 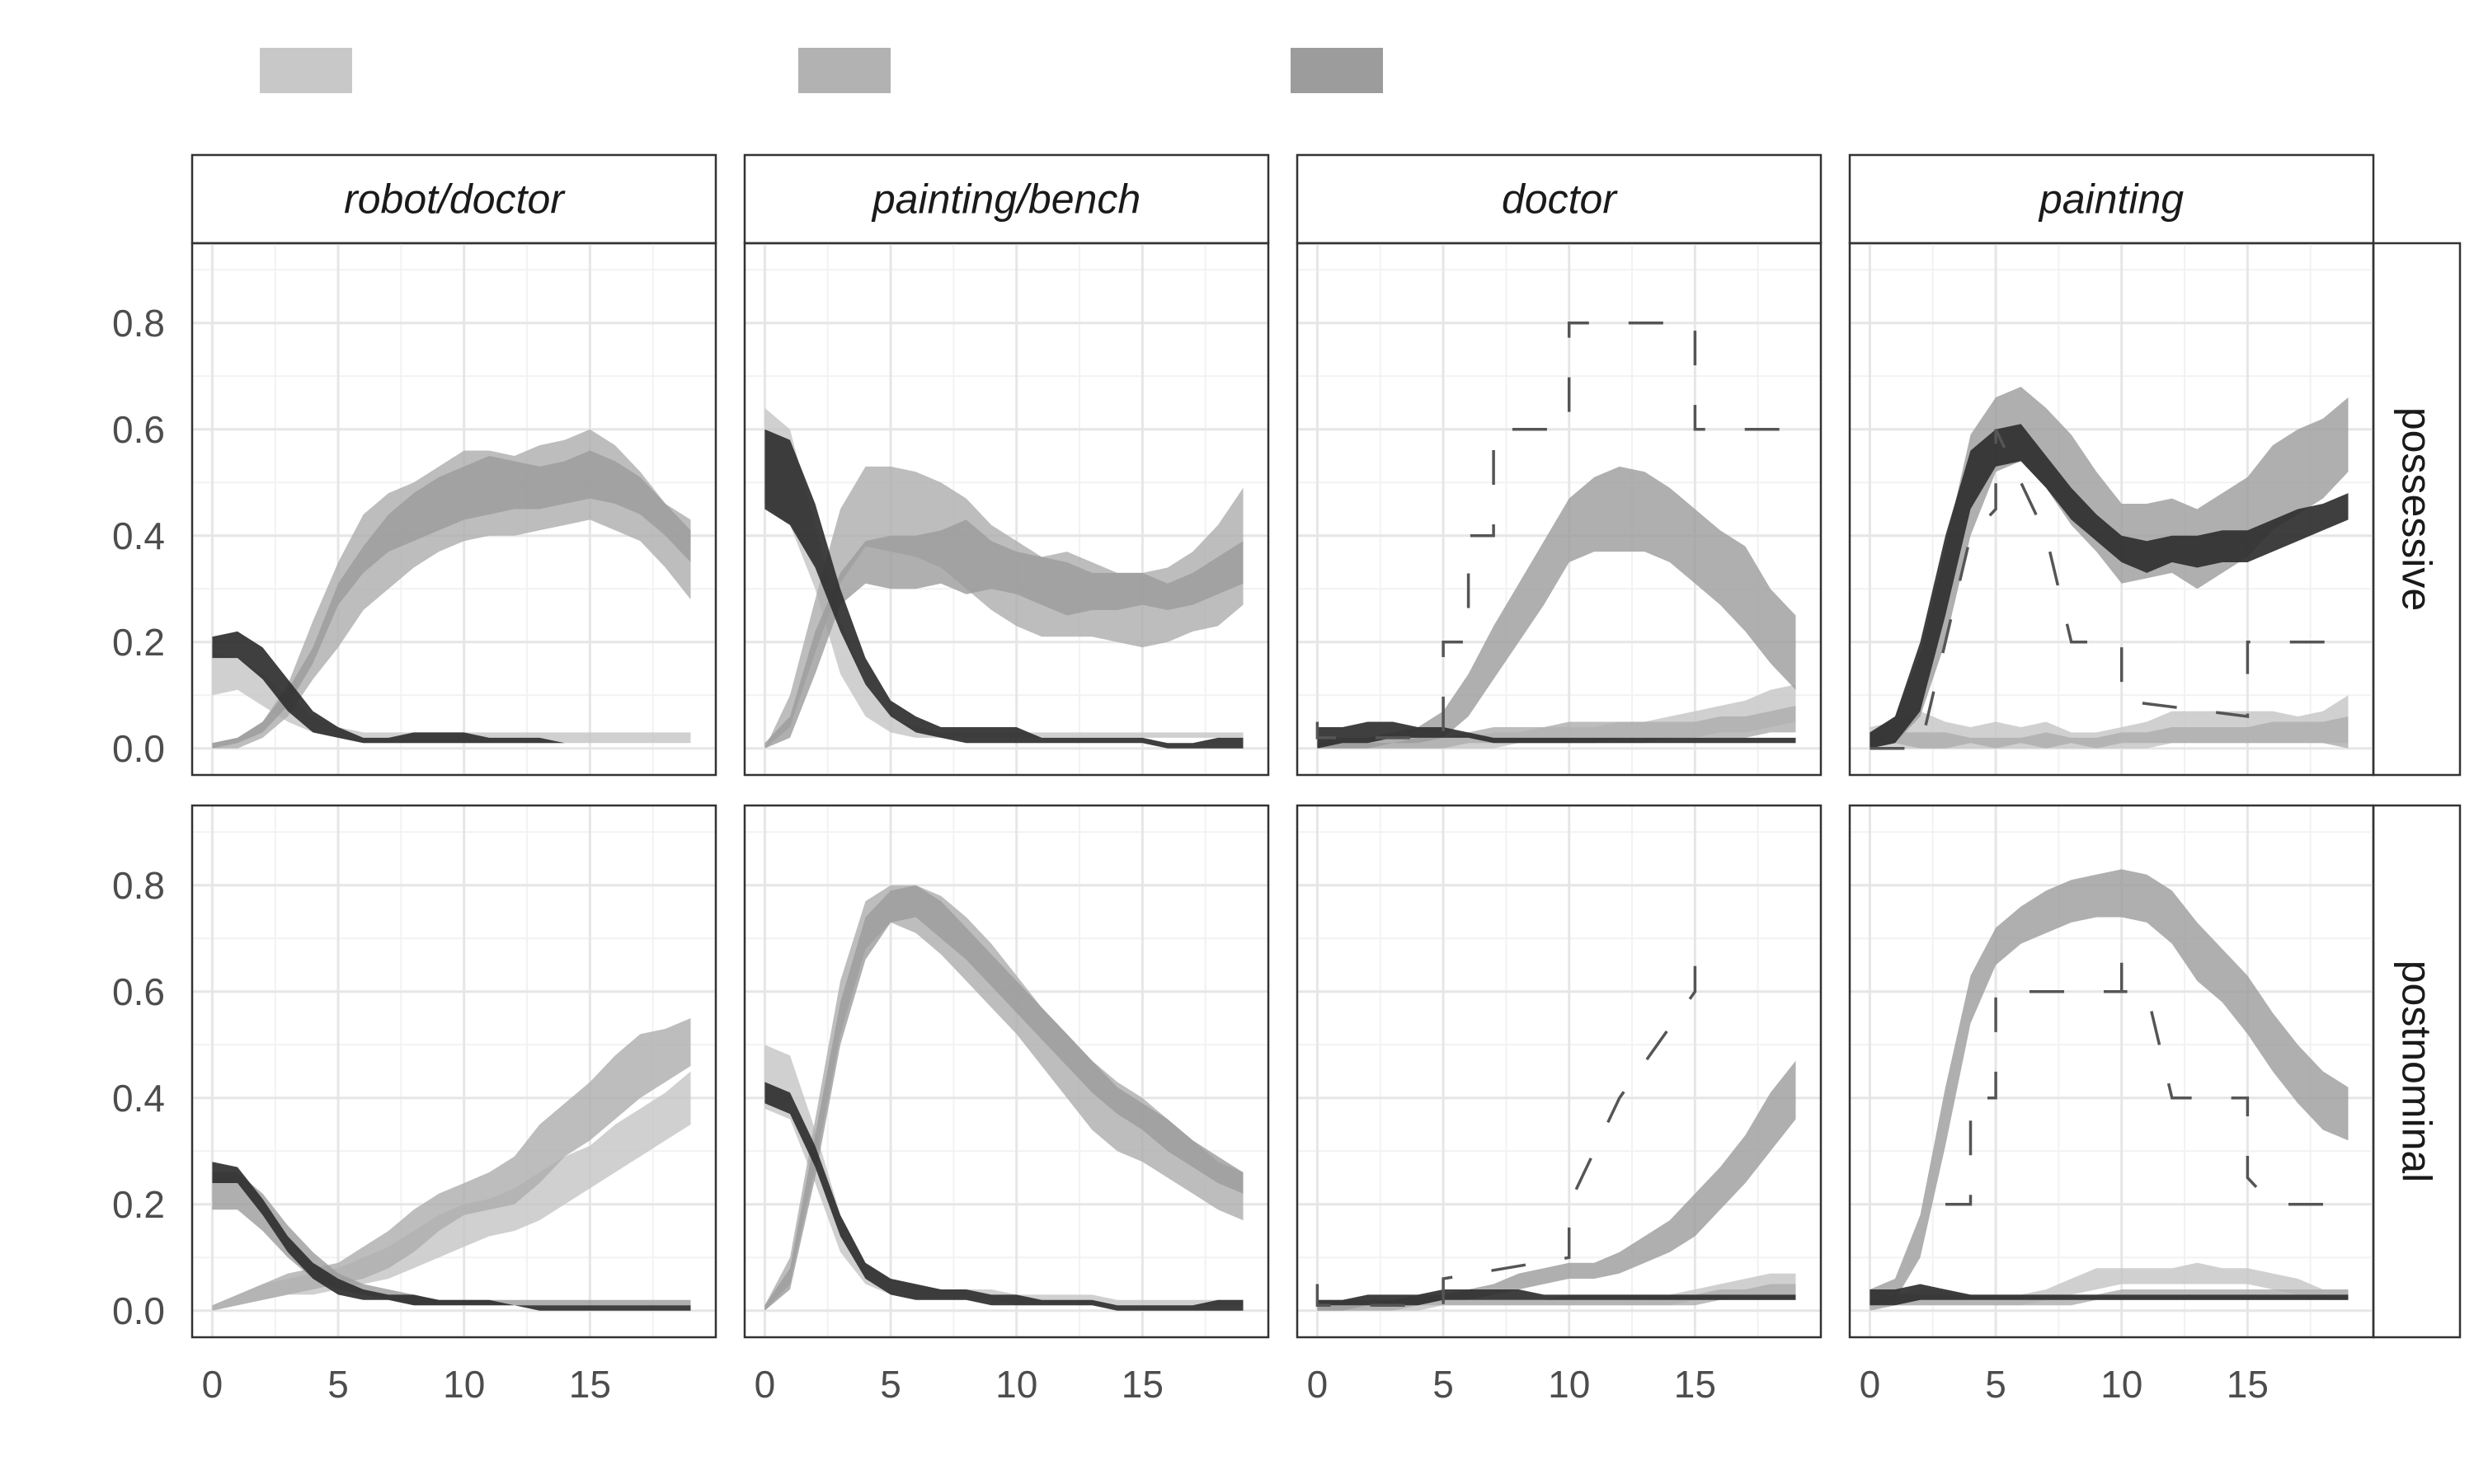 I want to click on column-strip-label: painting/bench, so click(x=1006, y=199).